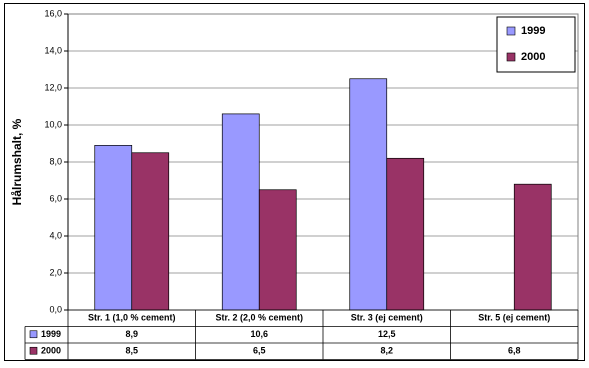 Image resolution: width=589 pixels, height=368 pixels. I want to click on y-tick-label: 12,0, so click(53, 87).